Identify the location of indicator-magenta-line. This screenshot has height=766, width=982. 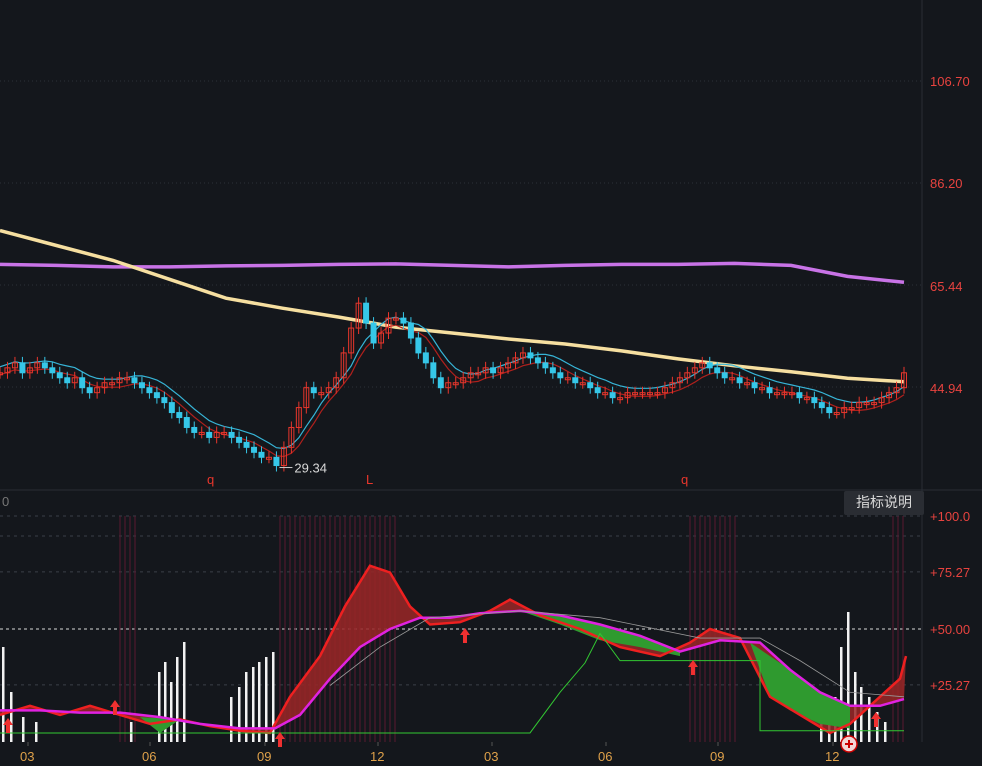
(452, 669).